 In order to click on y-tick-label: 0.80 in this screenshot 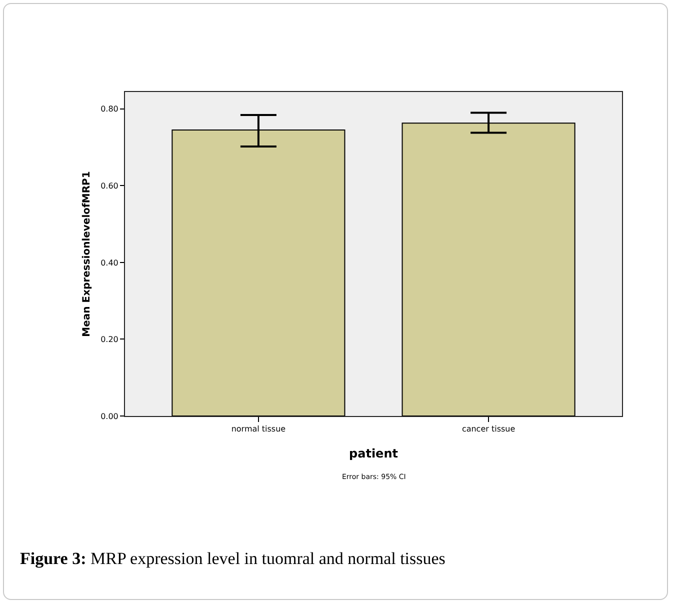, I will do `click(109, 109)`.